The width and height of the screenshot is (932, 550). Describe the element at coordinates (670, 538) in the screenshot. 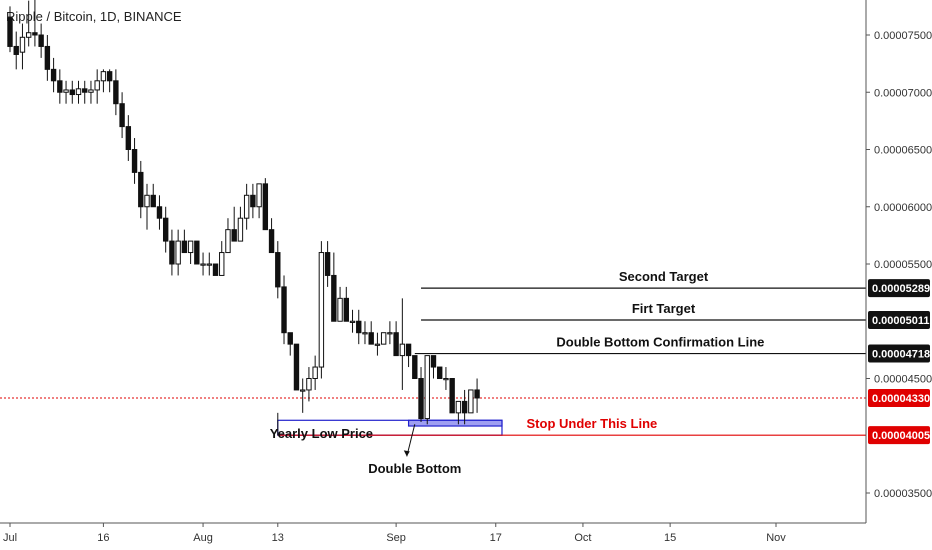

I see `x-tick-label: 15` at that location.